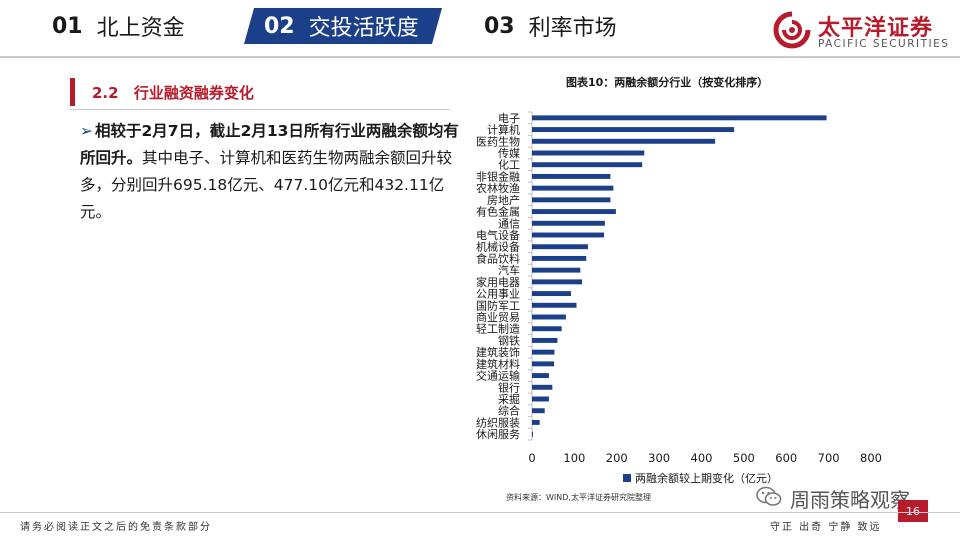 The image size is (960, 540). I want to click on category-label: 公用事业, so click(498, 294).